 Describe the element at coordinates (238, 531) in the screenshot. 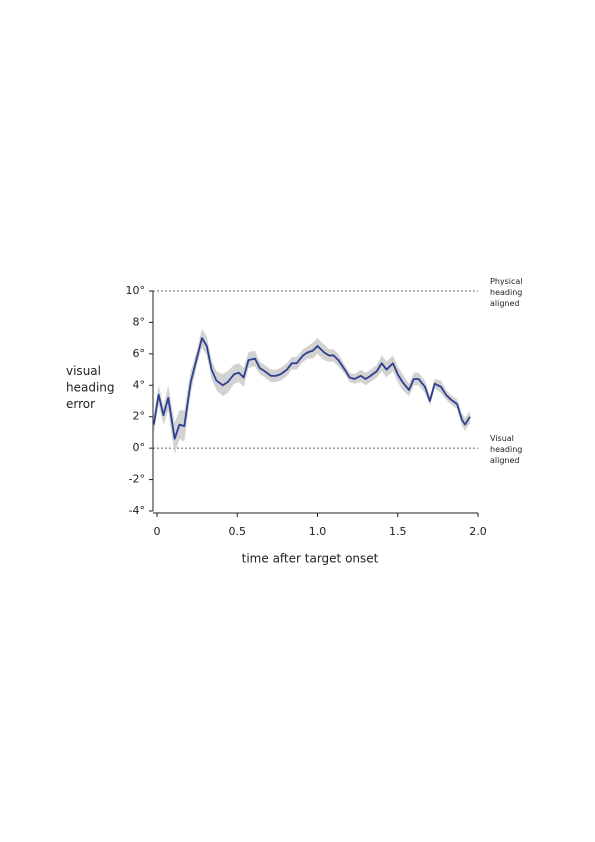

I see `x-tick-label: 0.5` at that location.